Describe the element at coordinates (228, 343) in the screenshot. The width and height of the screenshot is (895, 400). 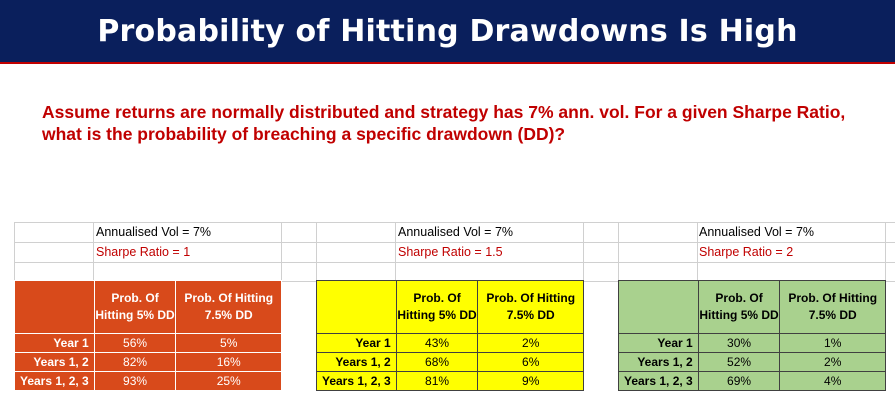
I see `cell-prob-7-5pct: 5%` at that location.